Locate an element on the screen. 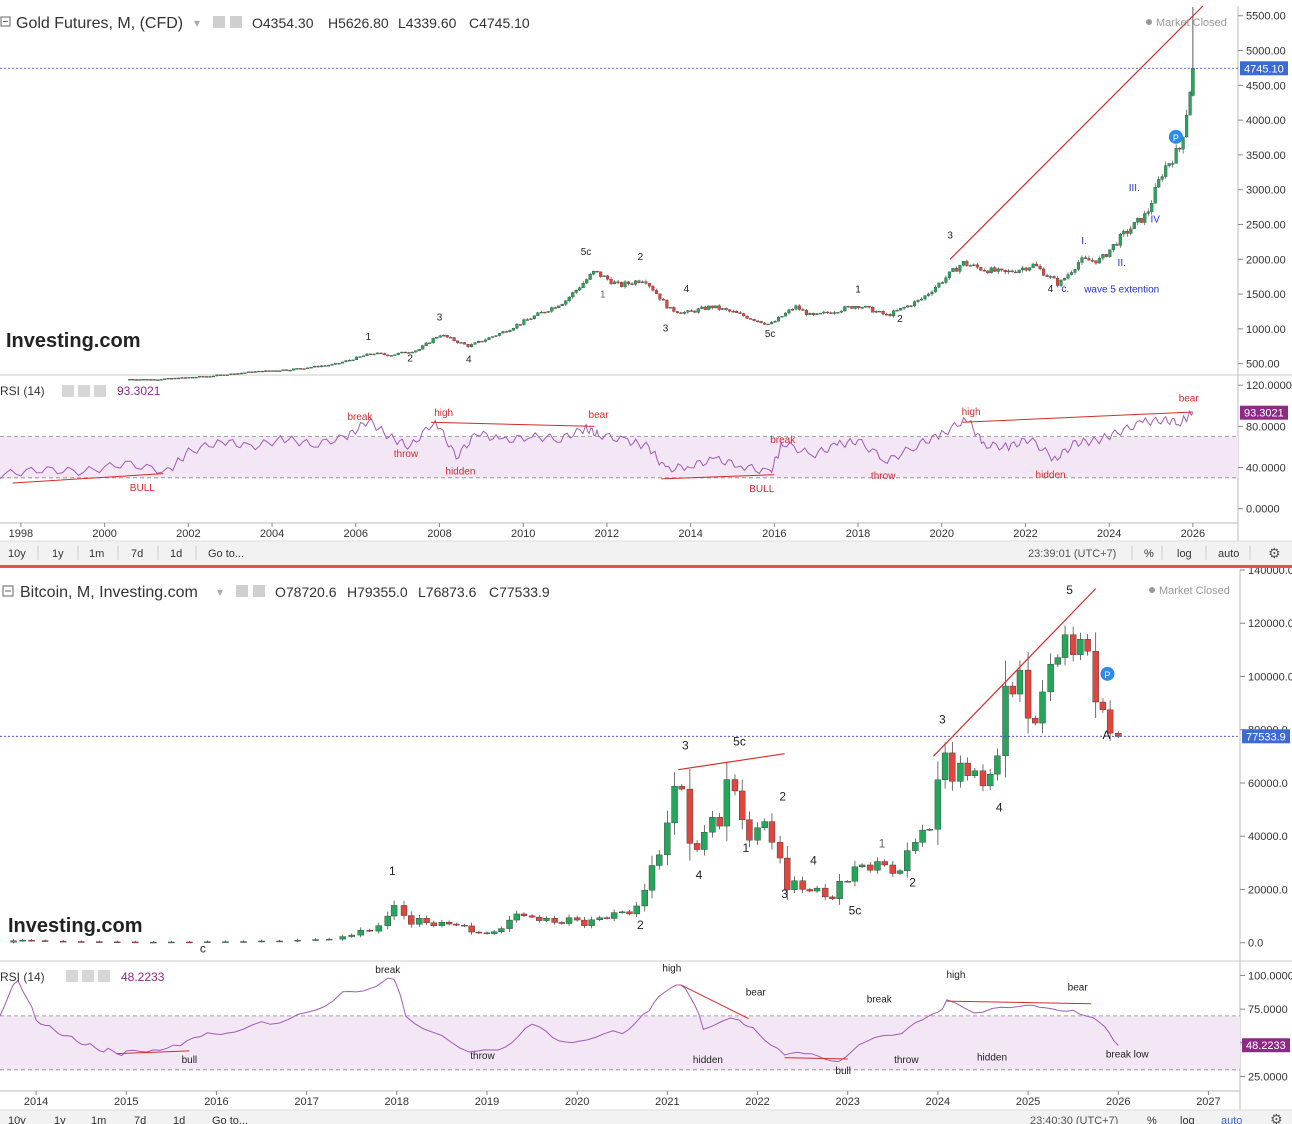  btc-rsi-close-icon is located at coordinates (104, 976).